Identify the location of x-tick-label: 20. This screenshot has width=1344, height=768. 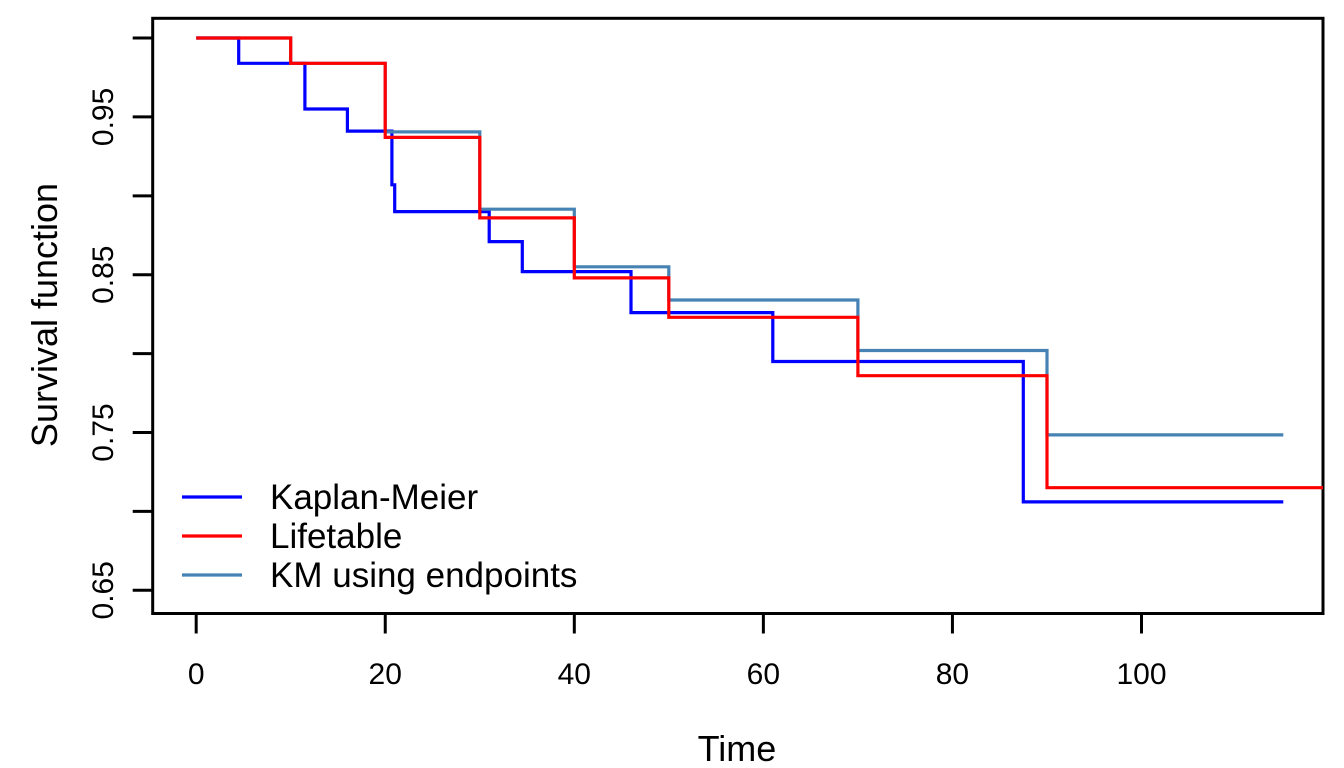
(385, 674).